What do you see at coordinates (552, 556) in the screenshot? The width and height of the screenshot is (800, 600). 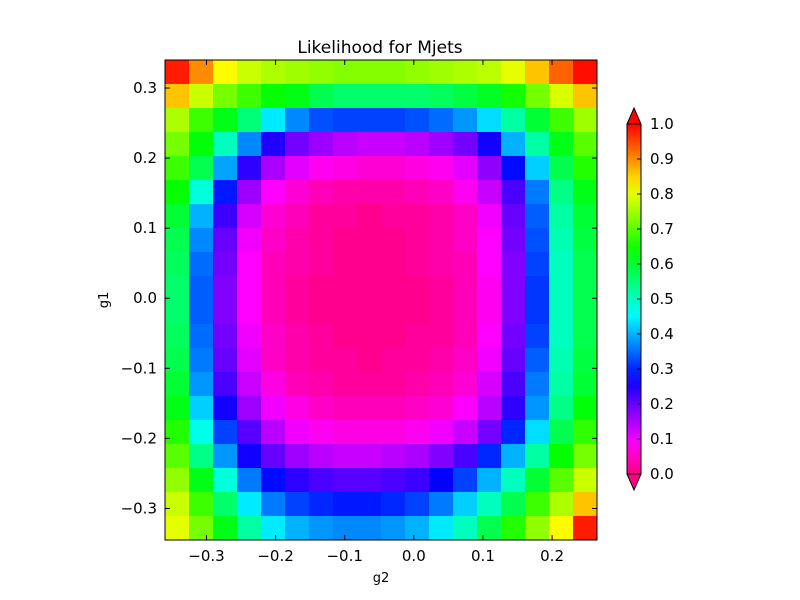 I see `x-tick-label: 0.2` at bounding box center [552, 556].